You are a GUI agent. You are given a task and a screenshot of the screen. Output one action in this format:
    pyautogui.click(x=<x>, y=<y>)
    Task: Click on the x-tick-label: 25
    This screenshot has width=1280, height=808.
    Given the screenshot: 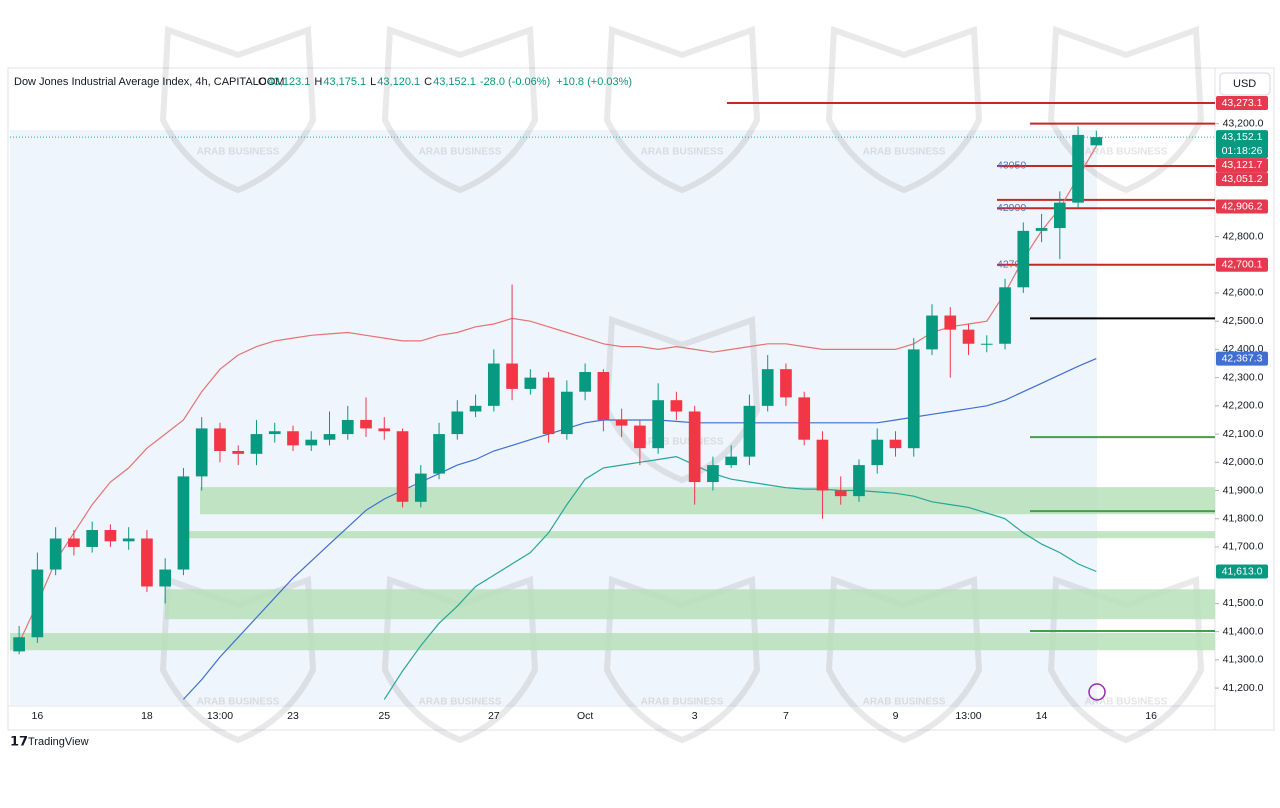 What is the action you would take?
    pyautogui.click(x=384, y=716)
    